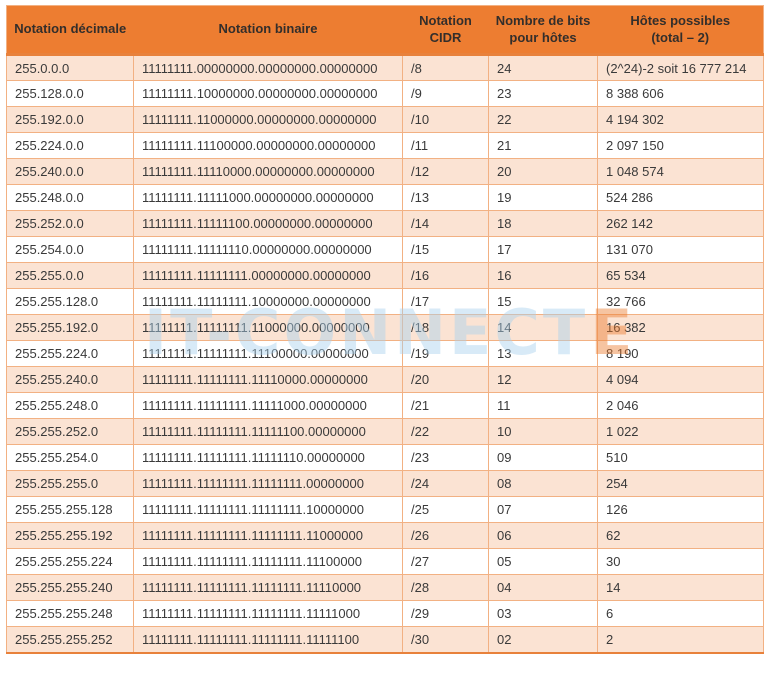 The height and width of the screenshot is (673, 768). I want to click on table-cell: 255.255.248.0, so click(70, 405).